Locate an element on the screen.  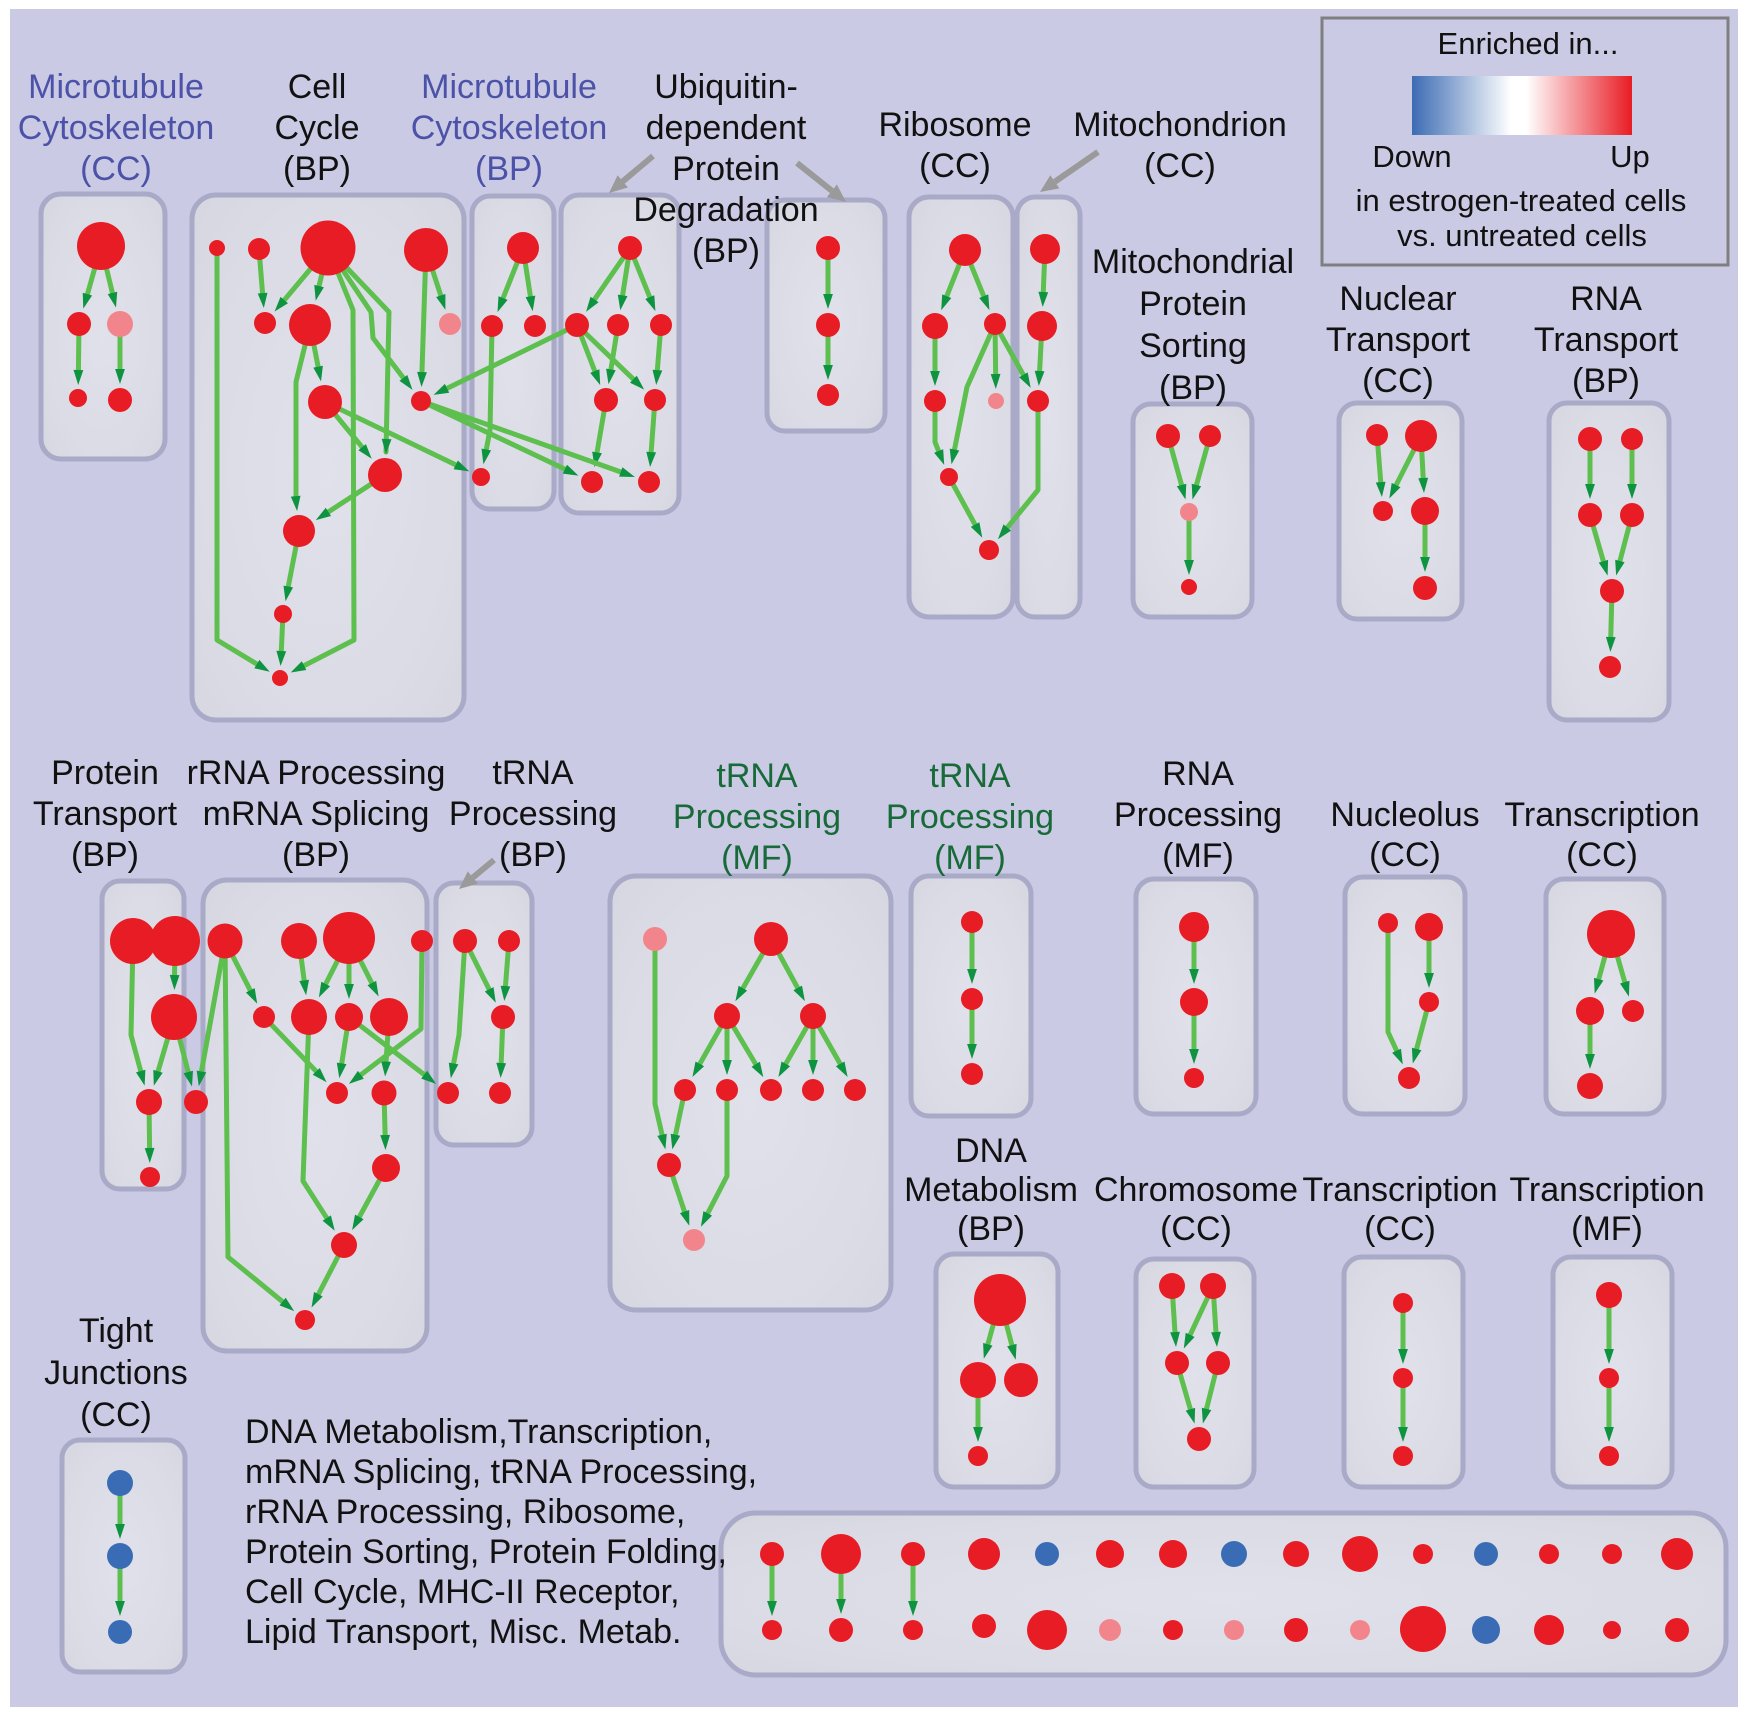
svg-text: mRNA Splicing is located at coordinates (316, 814).